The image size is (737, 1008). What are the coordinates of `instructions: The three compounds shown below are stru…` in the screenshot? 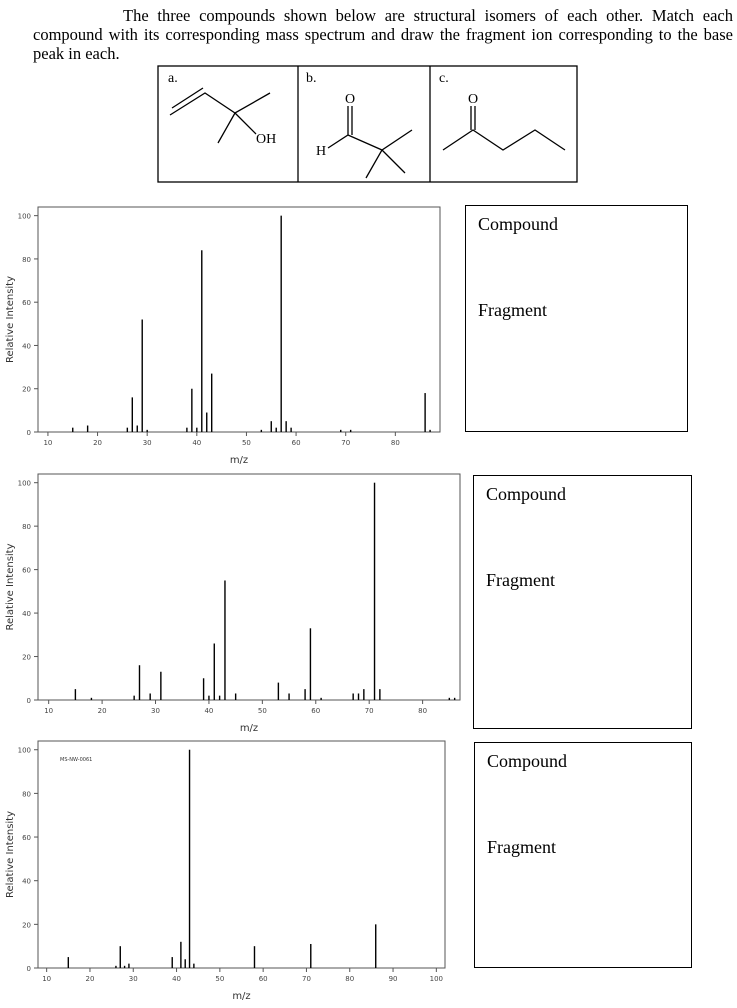 It's located at (383, 34).